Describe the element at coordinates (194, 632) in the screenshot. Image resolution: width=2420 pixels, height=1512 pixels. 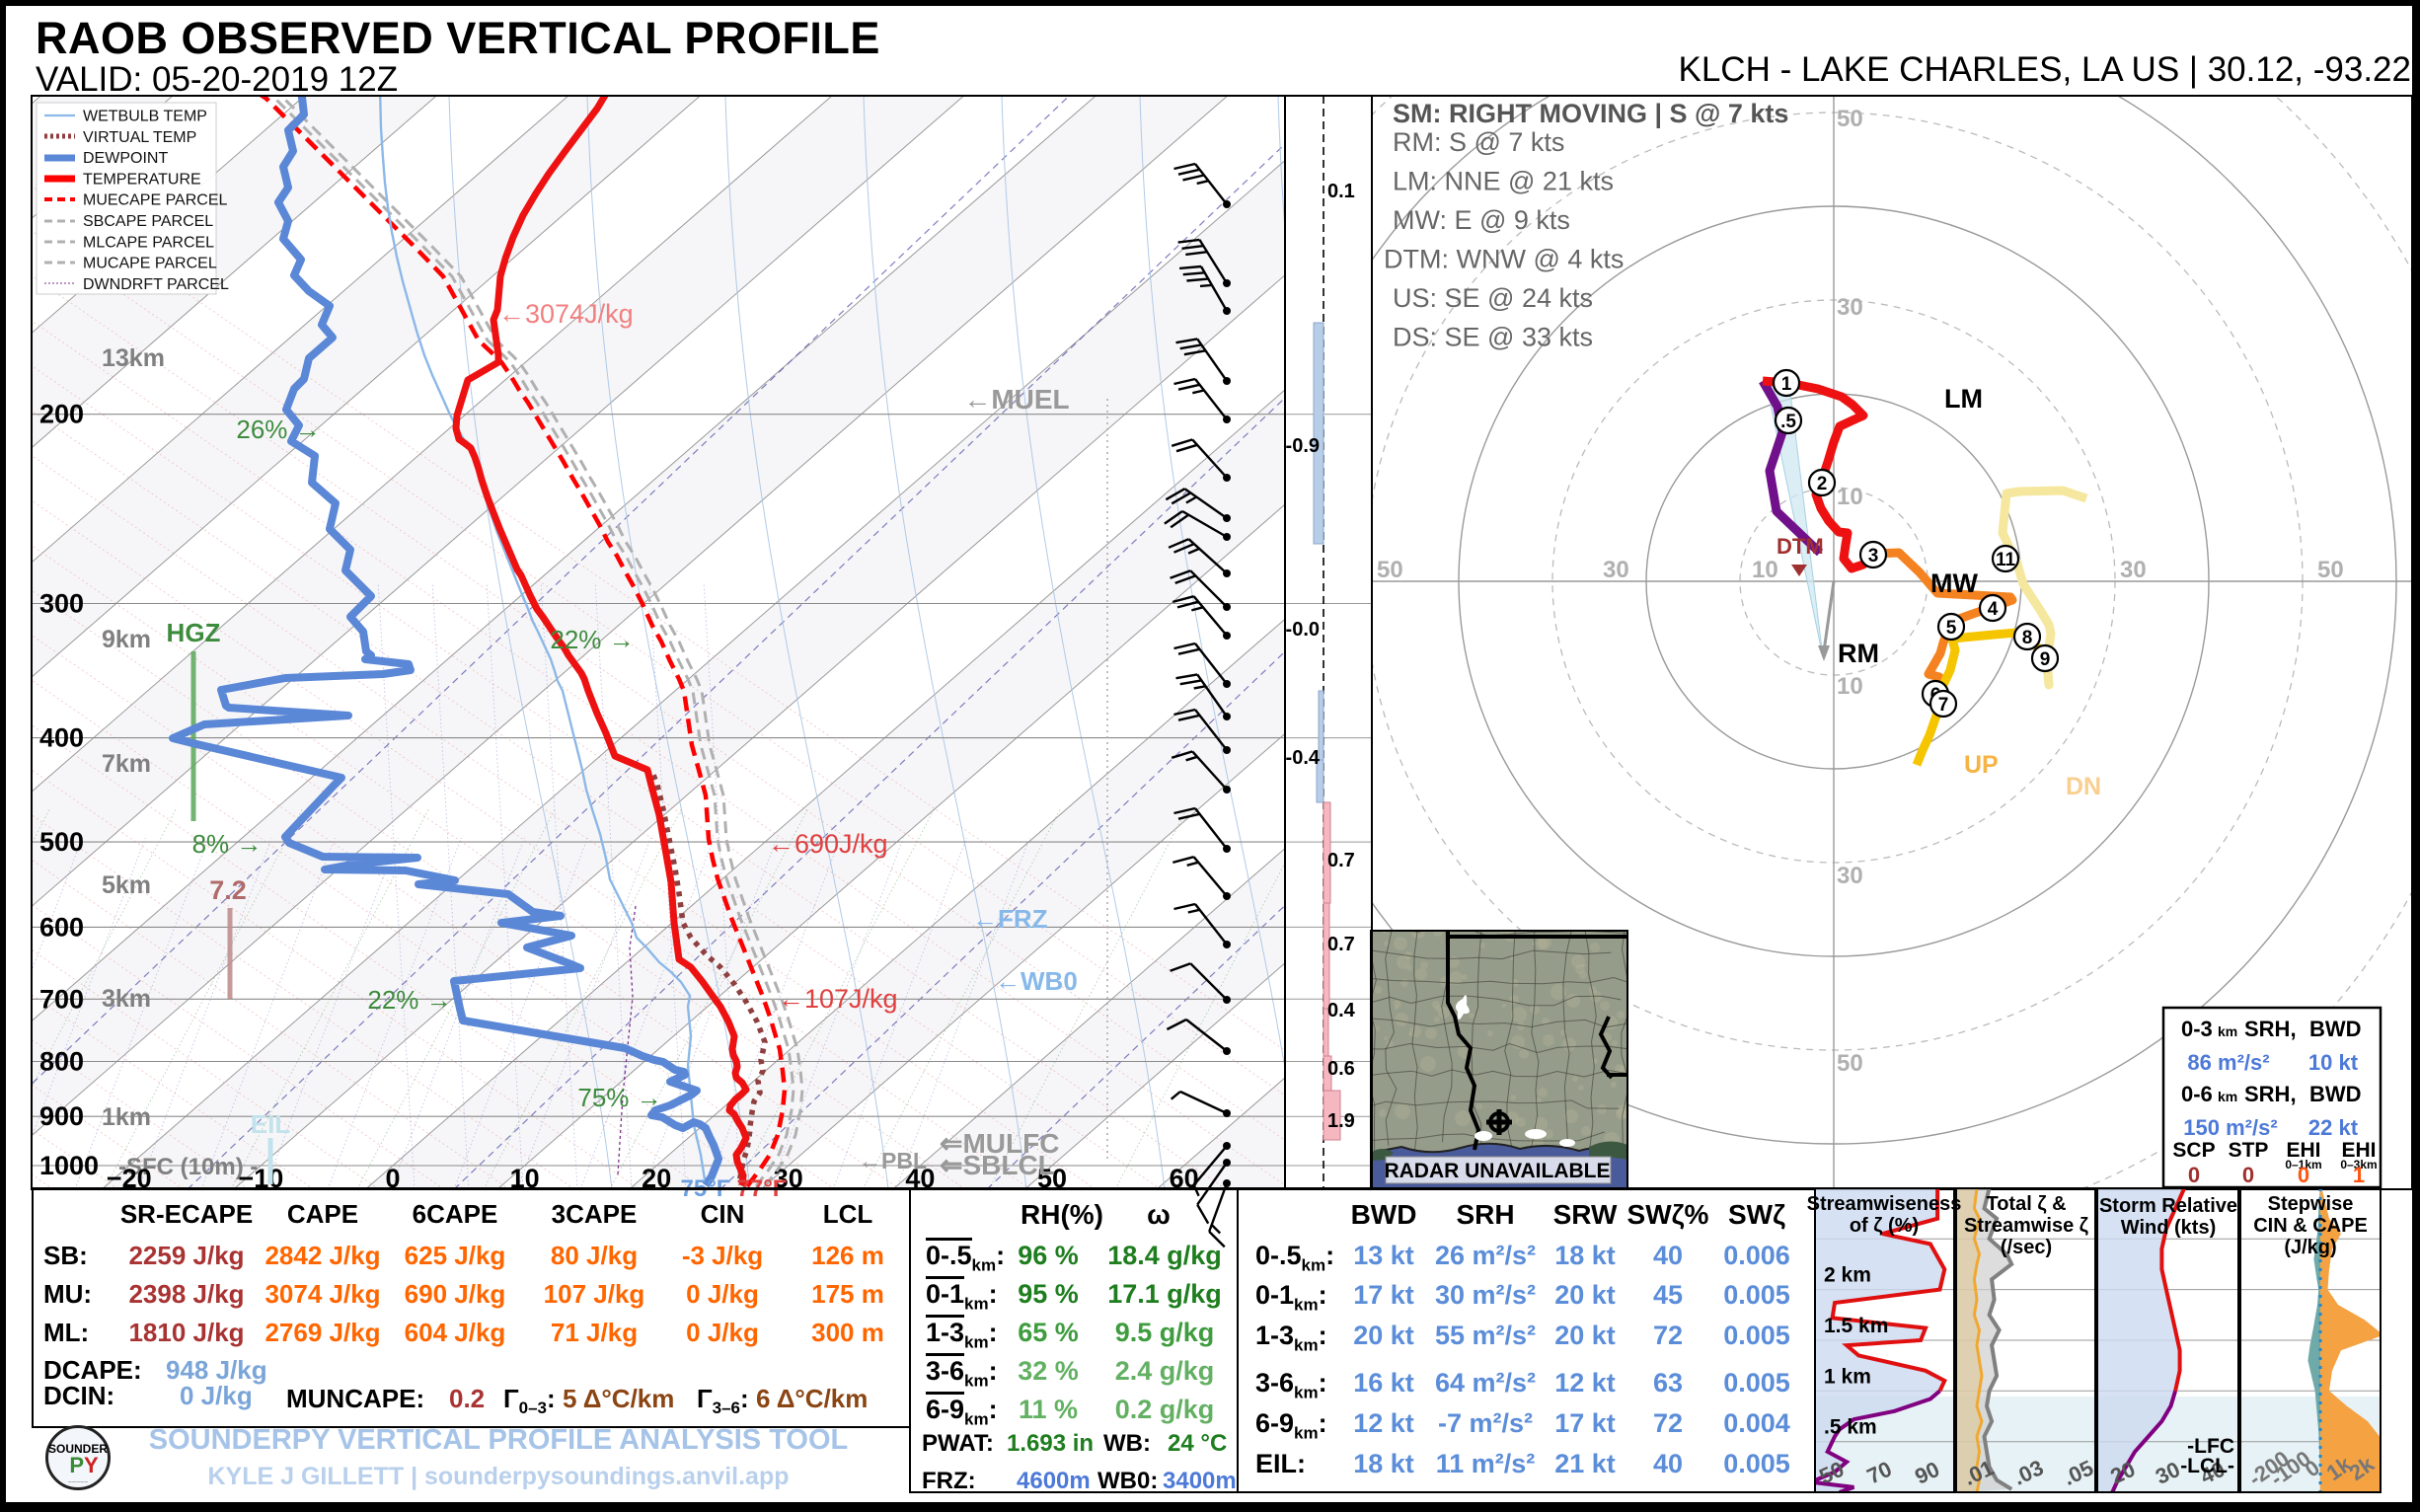
I see `svg-text: HGZ` at that location.